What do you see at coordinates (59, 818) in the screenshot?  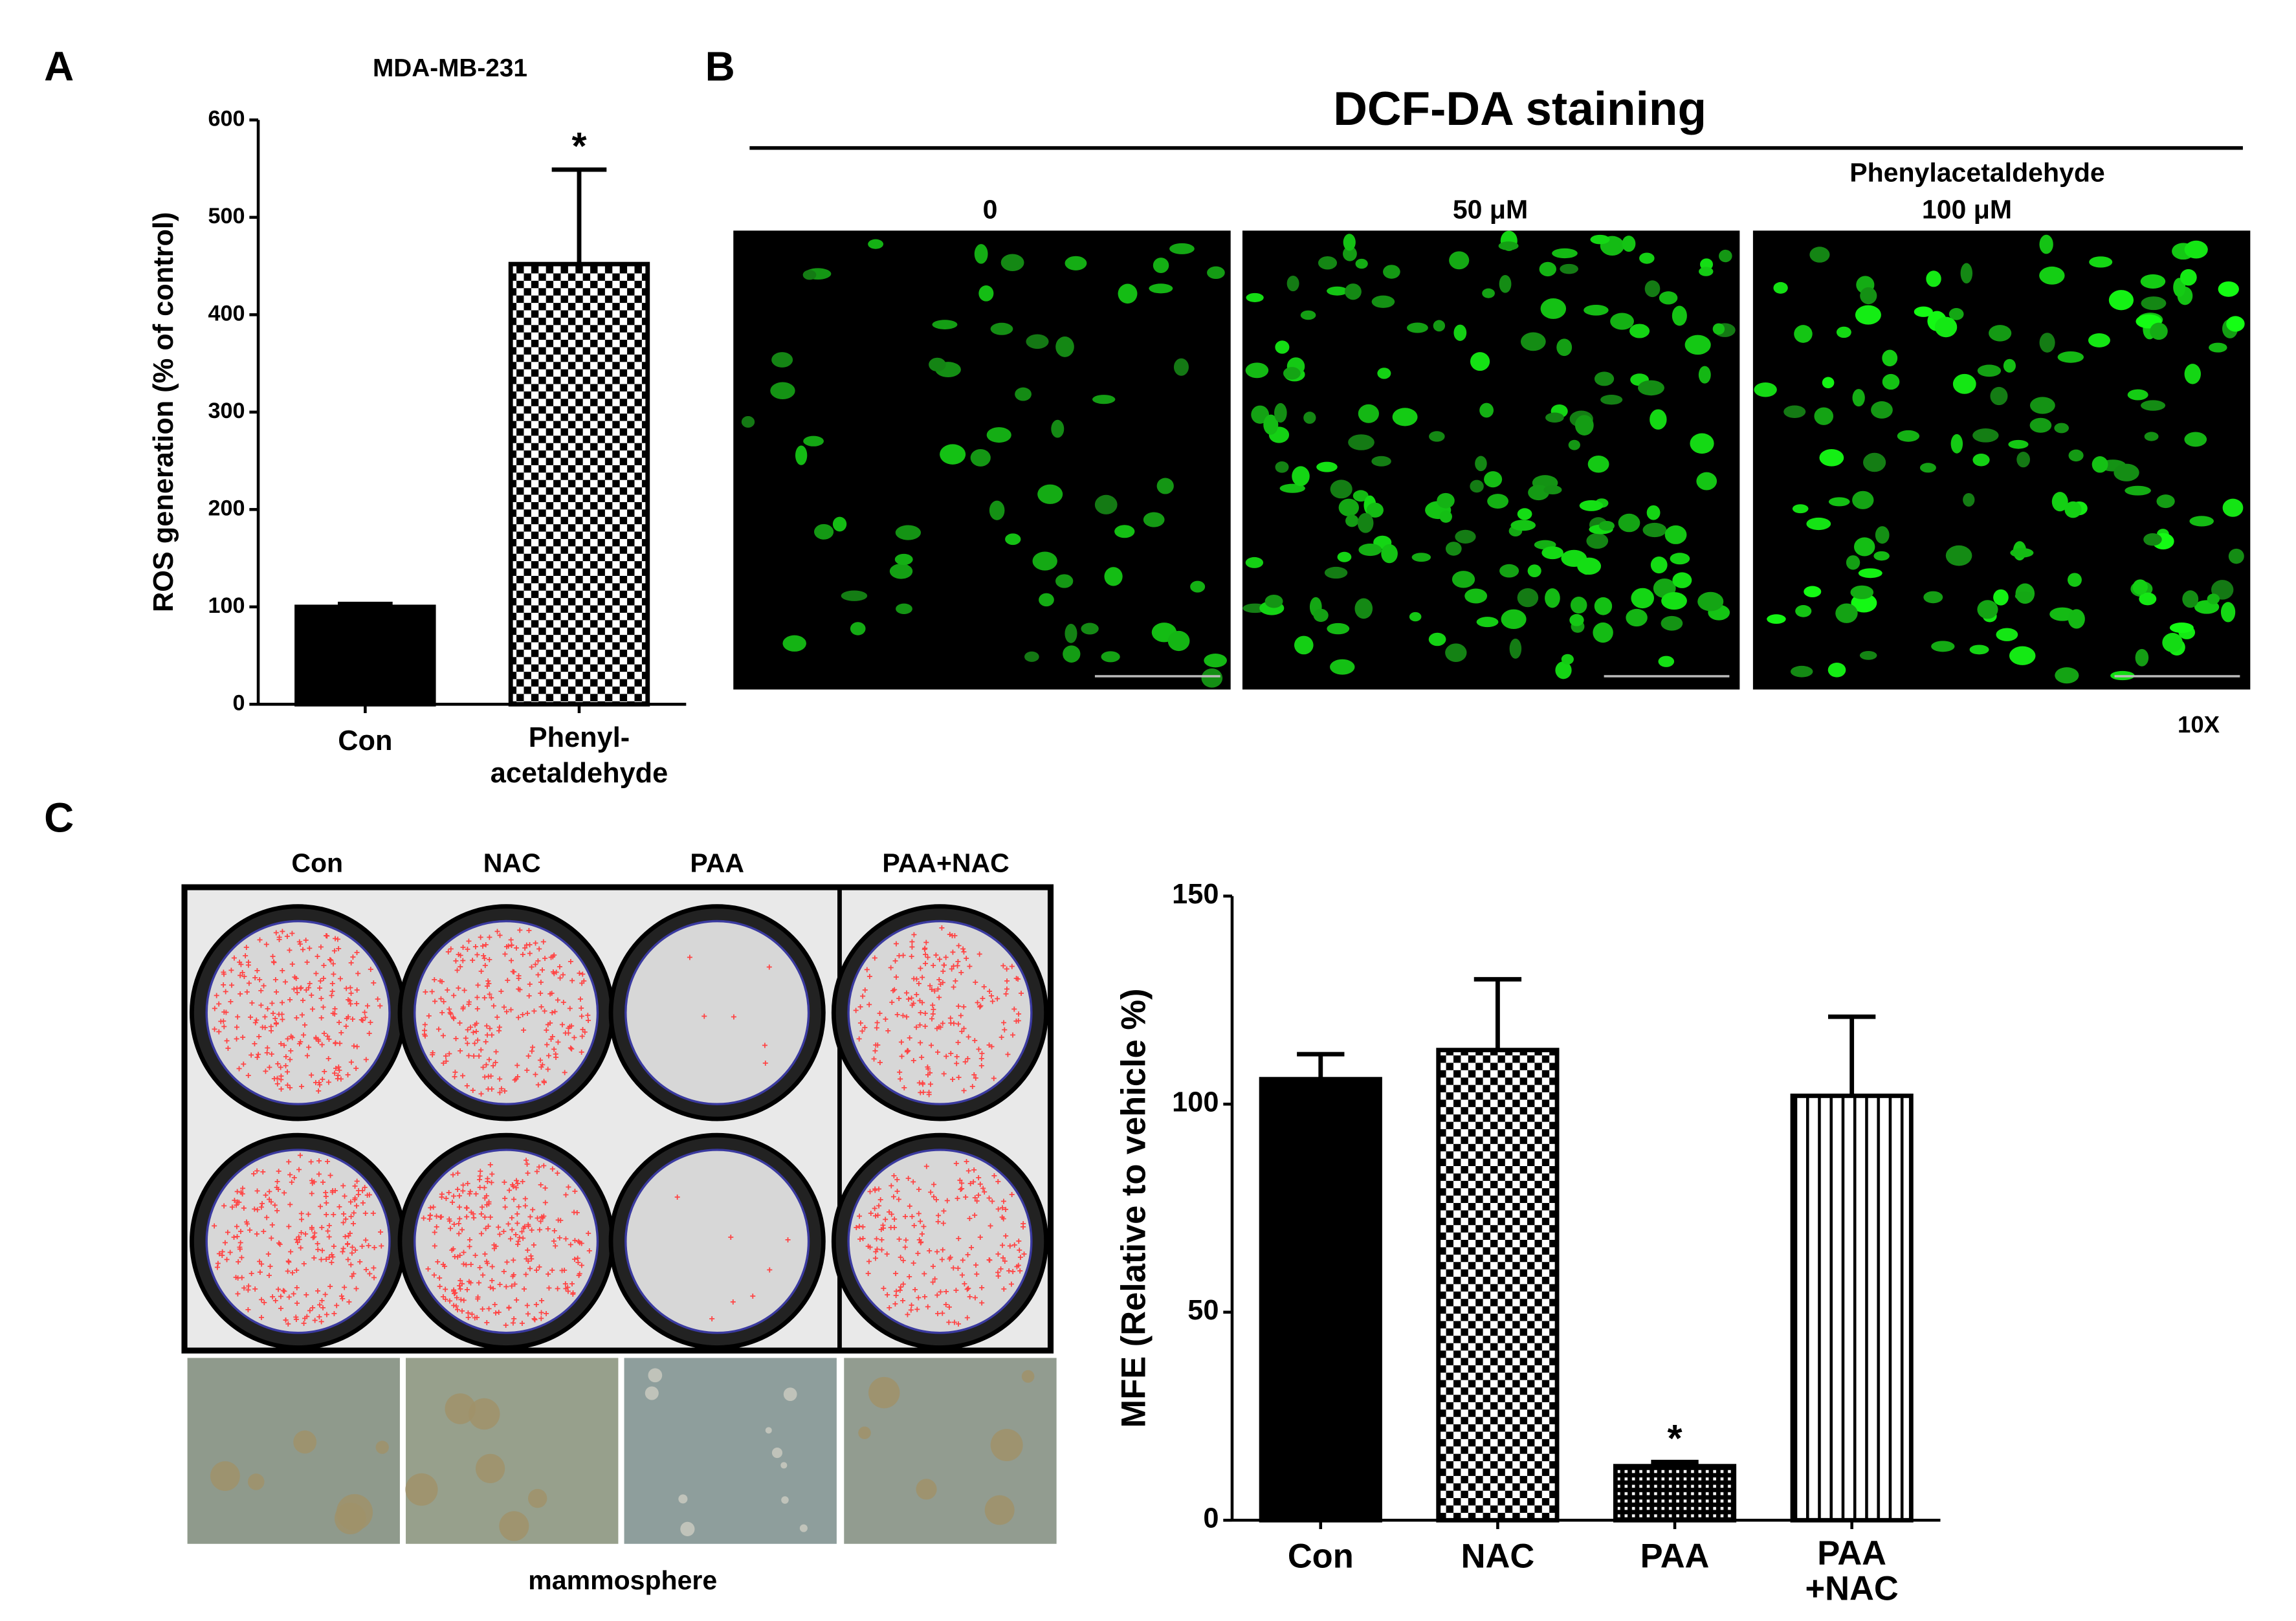 I see `panel-label: C` at bounding box center [59, 818].